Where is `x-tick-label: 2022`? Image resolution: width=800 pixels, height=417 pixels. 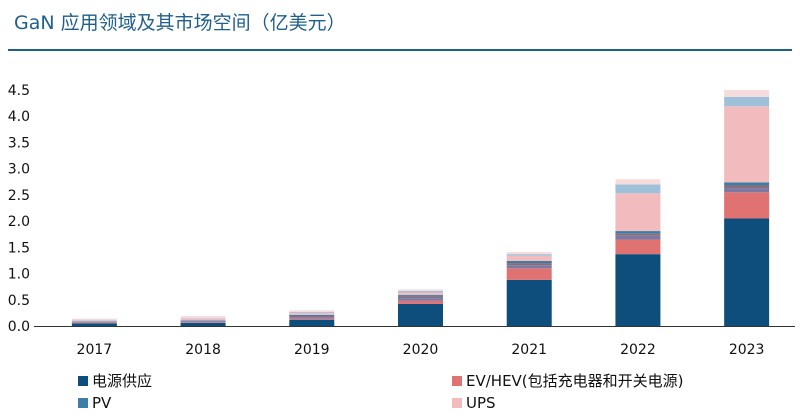
x-tick-label: 2022 is located at coordinates (638, 350).